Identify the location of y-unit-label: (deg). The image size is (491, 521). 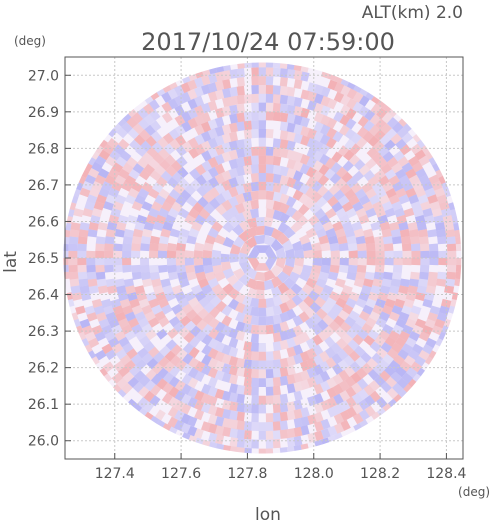
(30, 41).